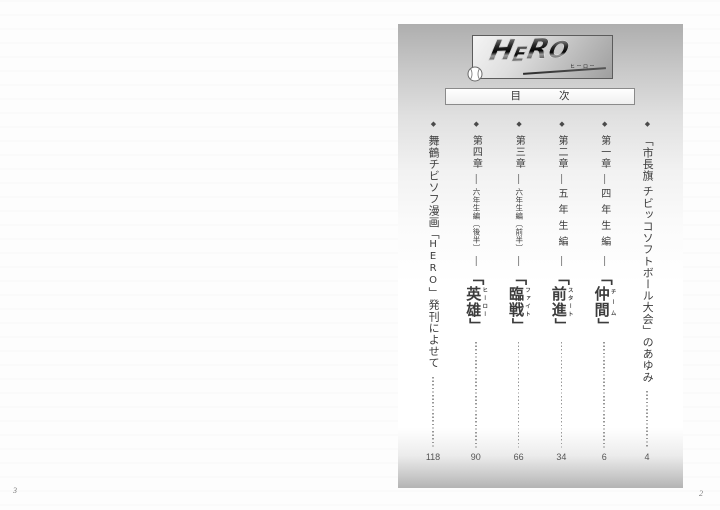 The height and width of the screenshot is (510, 720). What do you see at coordinates (604, 219) in the screenshot?
I see `toc-entry-text: 四年生編` at bounding box center [604, 219].